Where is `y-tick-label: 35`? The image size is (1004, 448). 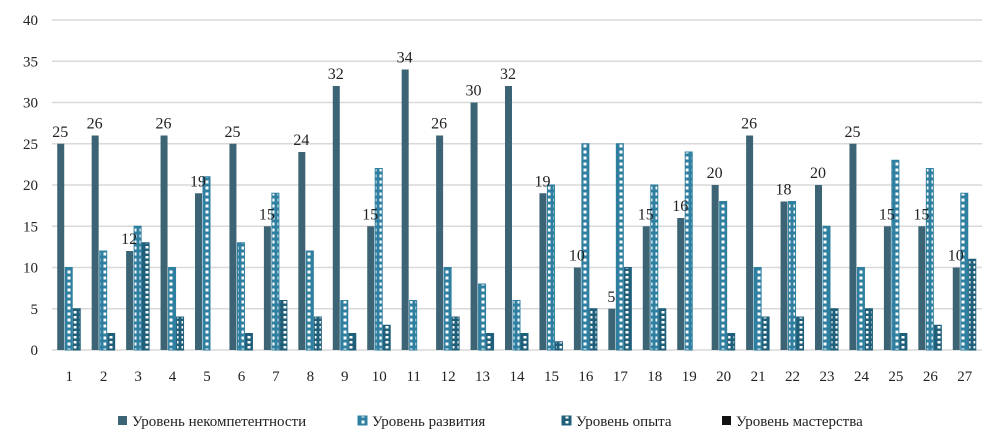 y-tick-label: 35 is located at coordinates (30, 62).